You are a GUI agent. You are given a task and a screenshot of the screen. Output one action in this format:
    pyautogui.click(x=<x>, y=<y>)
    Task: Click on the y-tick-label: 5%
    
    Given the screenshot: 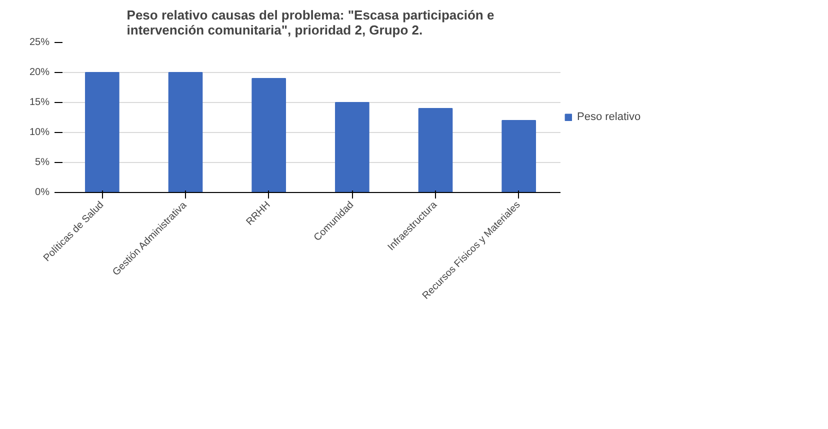 What is the action you would take?
    pyautogui.click(x=42, y=162)
    